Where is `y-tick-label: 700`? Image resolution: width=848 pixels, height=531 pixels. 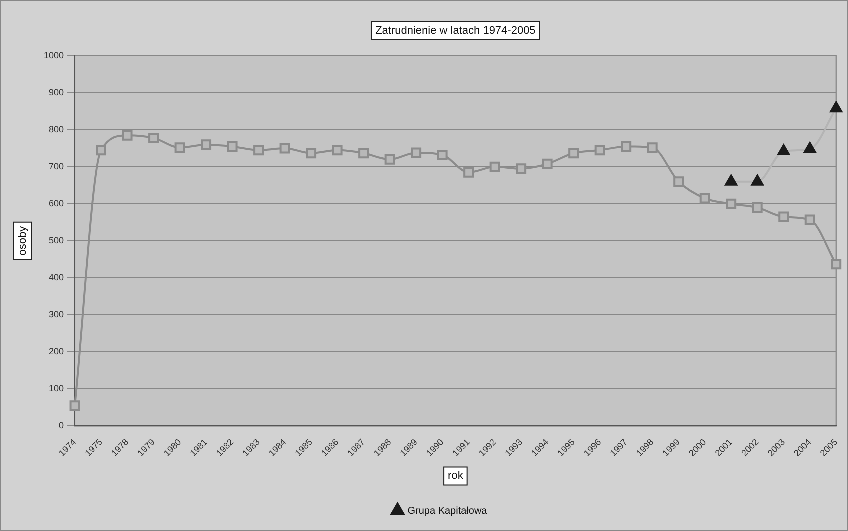 y-tick-label: 700 is located at coordinates (56, 167).